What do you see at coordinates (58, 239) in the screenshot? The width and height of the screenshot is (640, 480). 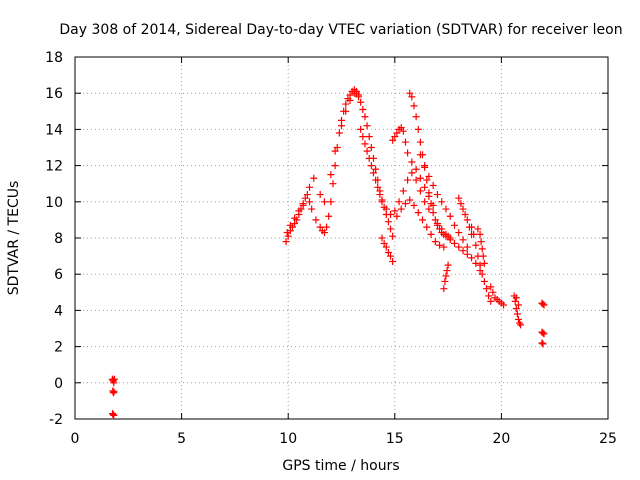 I see `y-tick-label: 8` at bounding box center [58, 239].